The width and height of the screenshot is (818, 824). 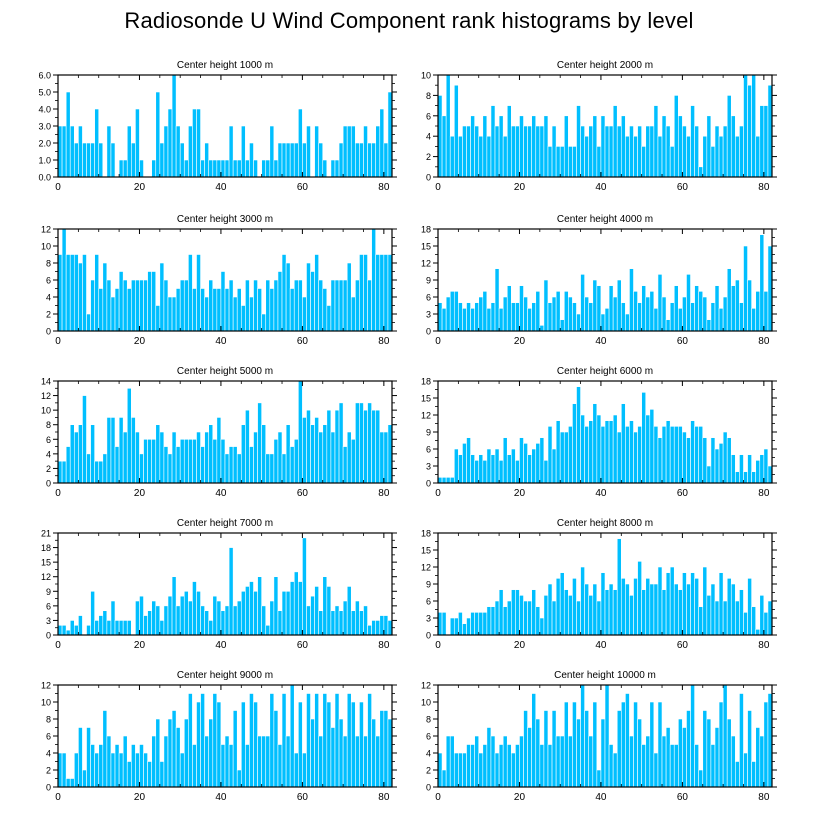 What do you see at coordinates (764, 341) in the screenshot?
I see `x-tick-label: 80` at bounding box center [764, 341].